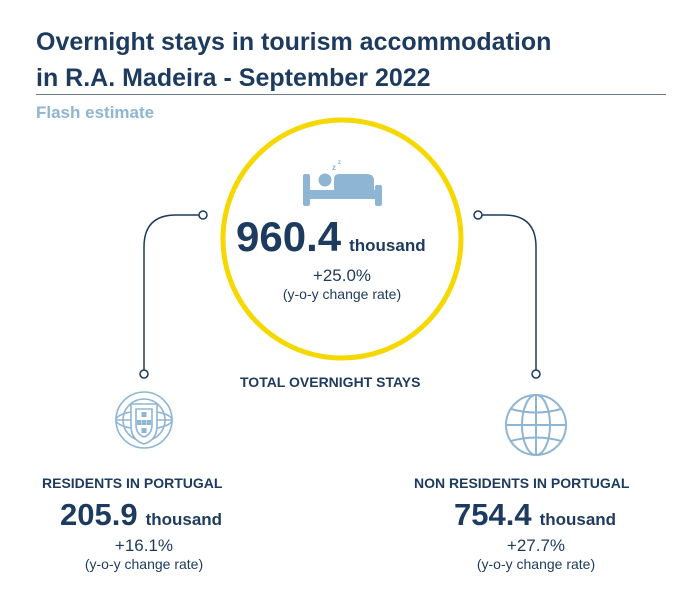 The height and width of the screenshot is (600, 700). Describe the element at coordinates (294, 42) in the screenshot. I see `title-line-1: Overnight stays in tourism accommodation` at that location.